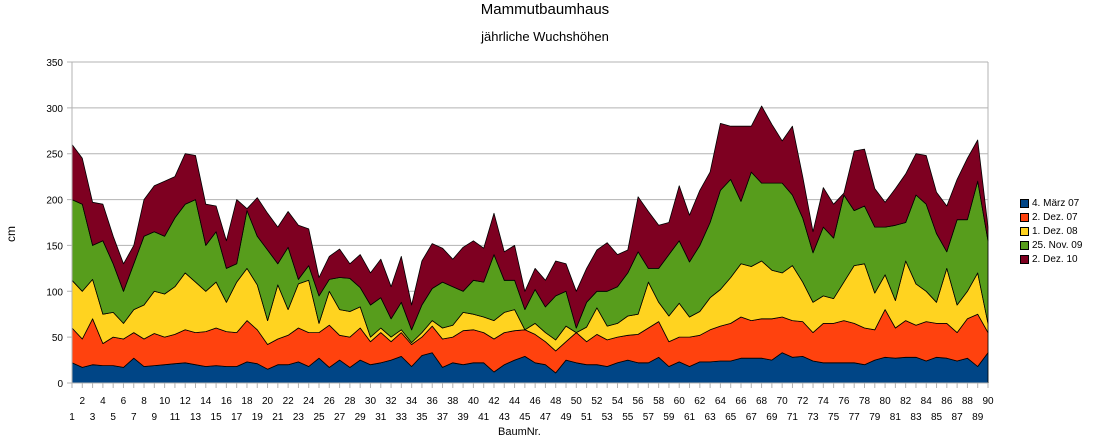 The width and height of the screenshot is (1105, 446). What do you see at coordinates (309, 401) in the screenshot?
I see `x-tick-label: 24` at bounding box center [309, 401].